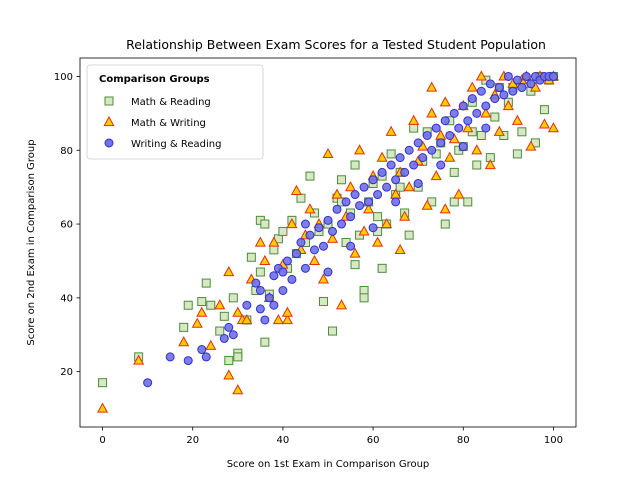  Describe the element at coordinates (66, 298) in the screenshot. I see `y-tick-label: 40` at that location.